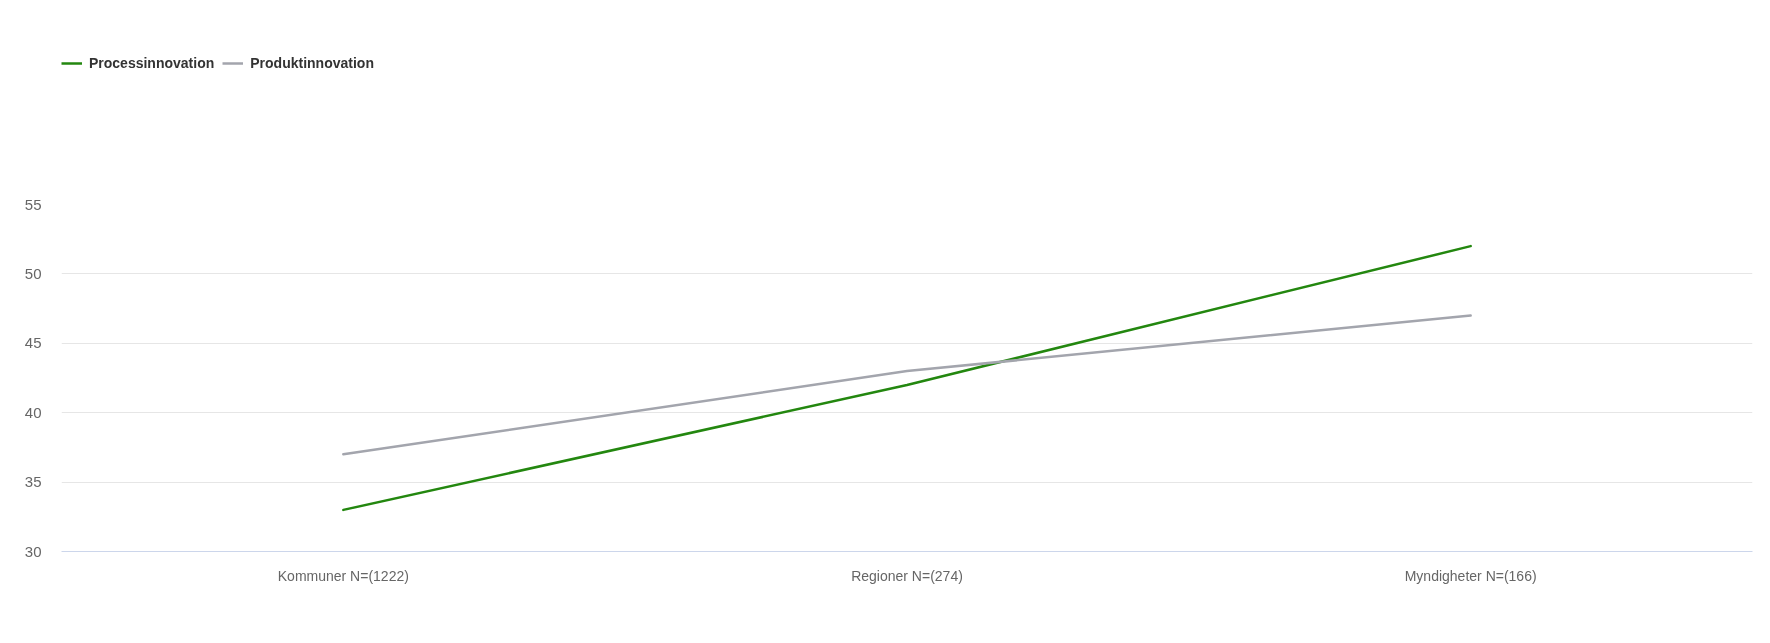  Describe the element at coordinates (312, 63) in the screenshot. I see `legend-label: Produktinnovation` at that location.